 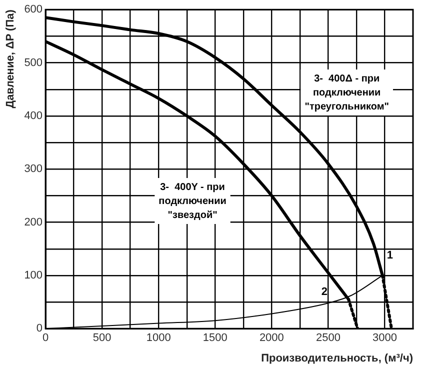 What do you see at coordinates (33, 275) in the screenshot?
I see `y-tick-label: 100` at bounding box center [33, 275].